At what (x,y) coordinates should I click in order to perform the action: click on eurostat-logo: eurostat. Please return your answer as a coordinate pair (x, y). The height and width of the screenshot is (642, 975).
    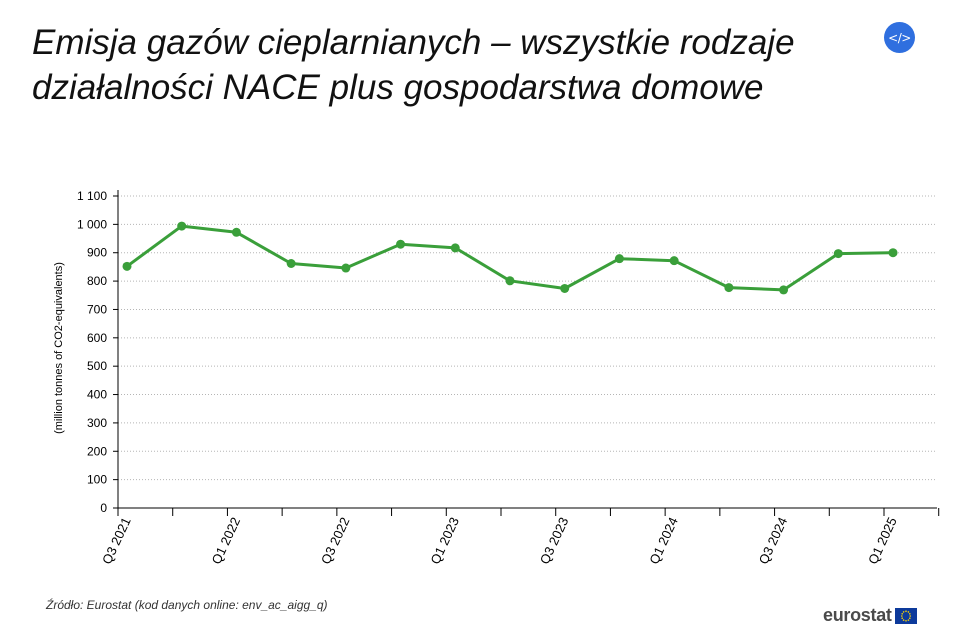
    Looking at the image, I should click on (870, 615).